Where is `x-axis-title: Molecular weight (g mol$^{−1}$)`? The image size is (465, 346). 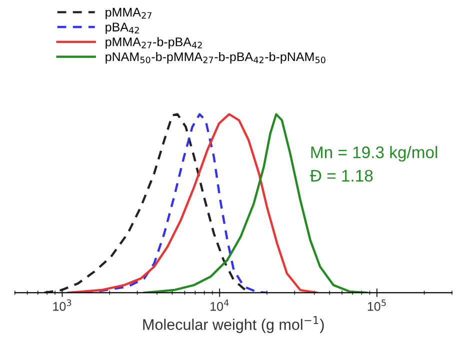 x-axis-title: Molecular weight (g mol$^{−1}$) is located at coordinates (233, 324).